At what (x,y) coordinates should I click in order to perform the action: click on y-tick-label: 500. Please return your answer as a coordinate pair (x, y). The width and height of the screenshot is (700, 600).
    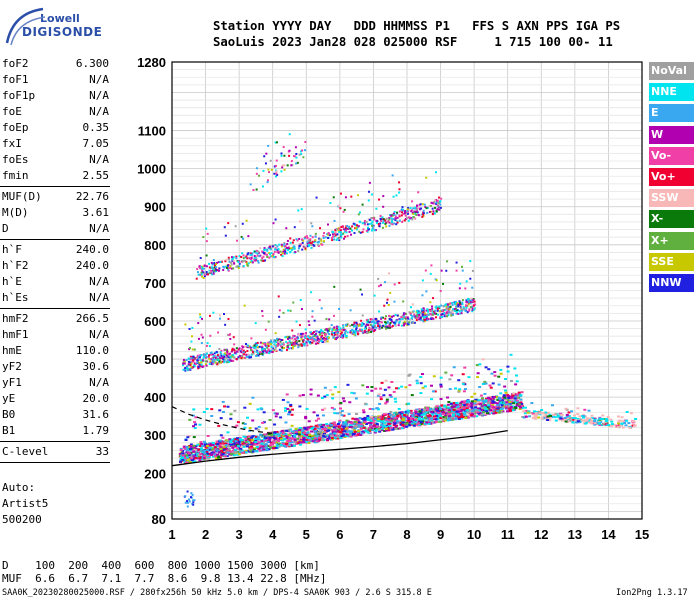
    Looking at the image, I should click on (155, 359).